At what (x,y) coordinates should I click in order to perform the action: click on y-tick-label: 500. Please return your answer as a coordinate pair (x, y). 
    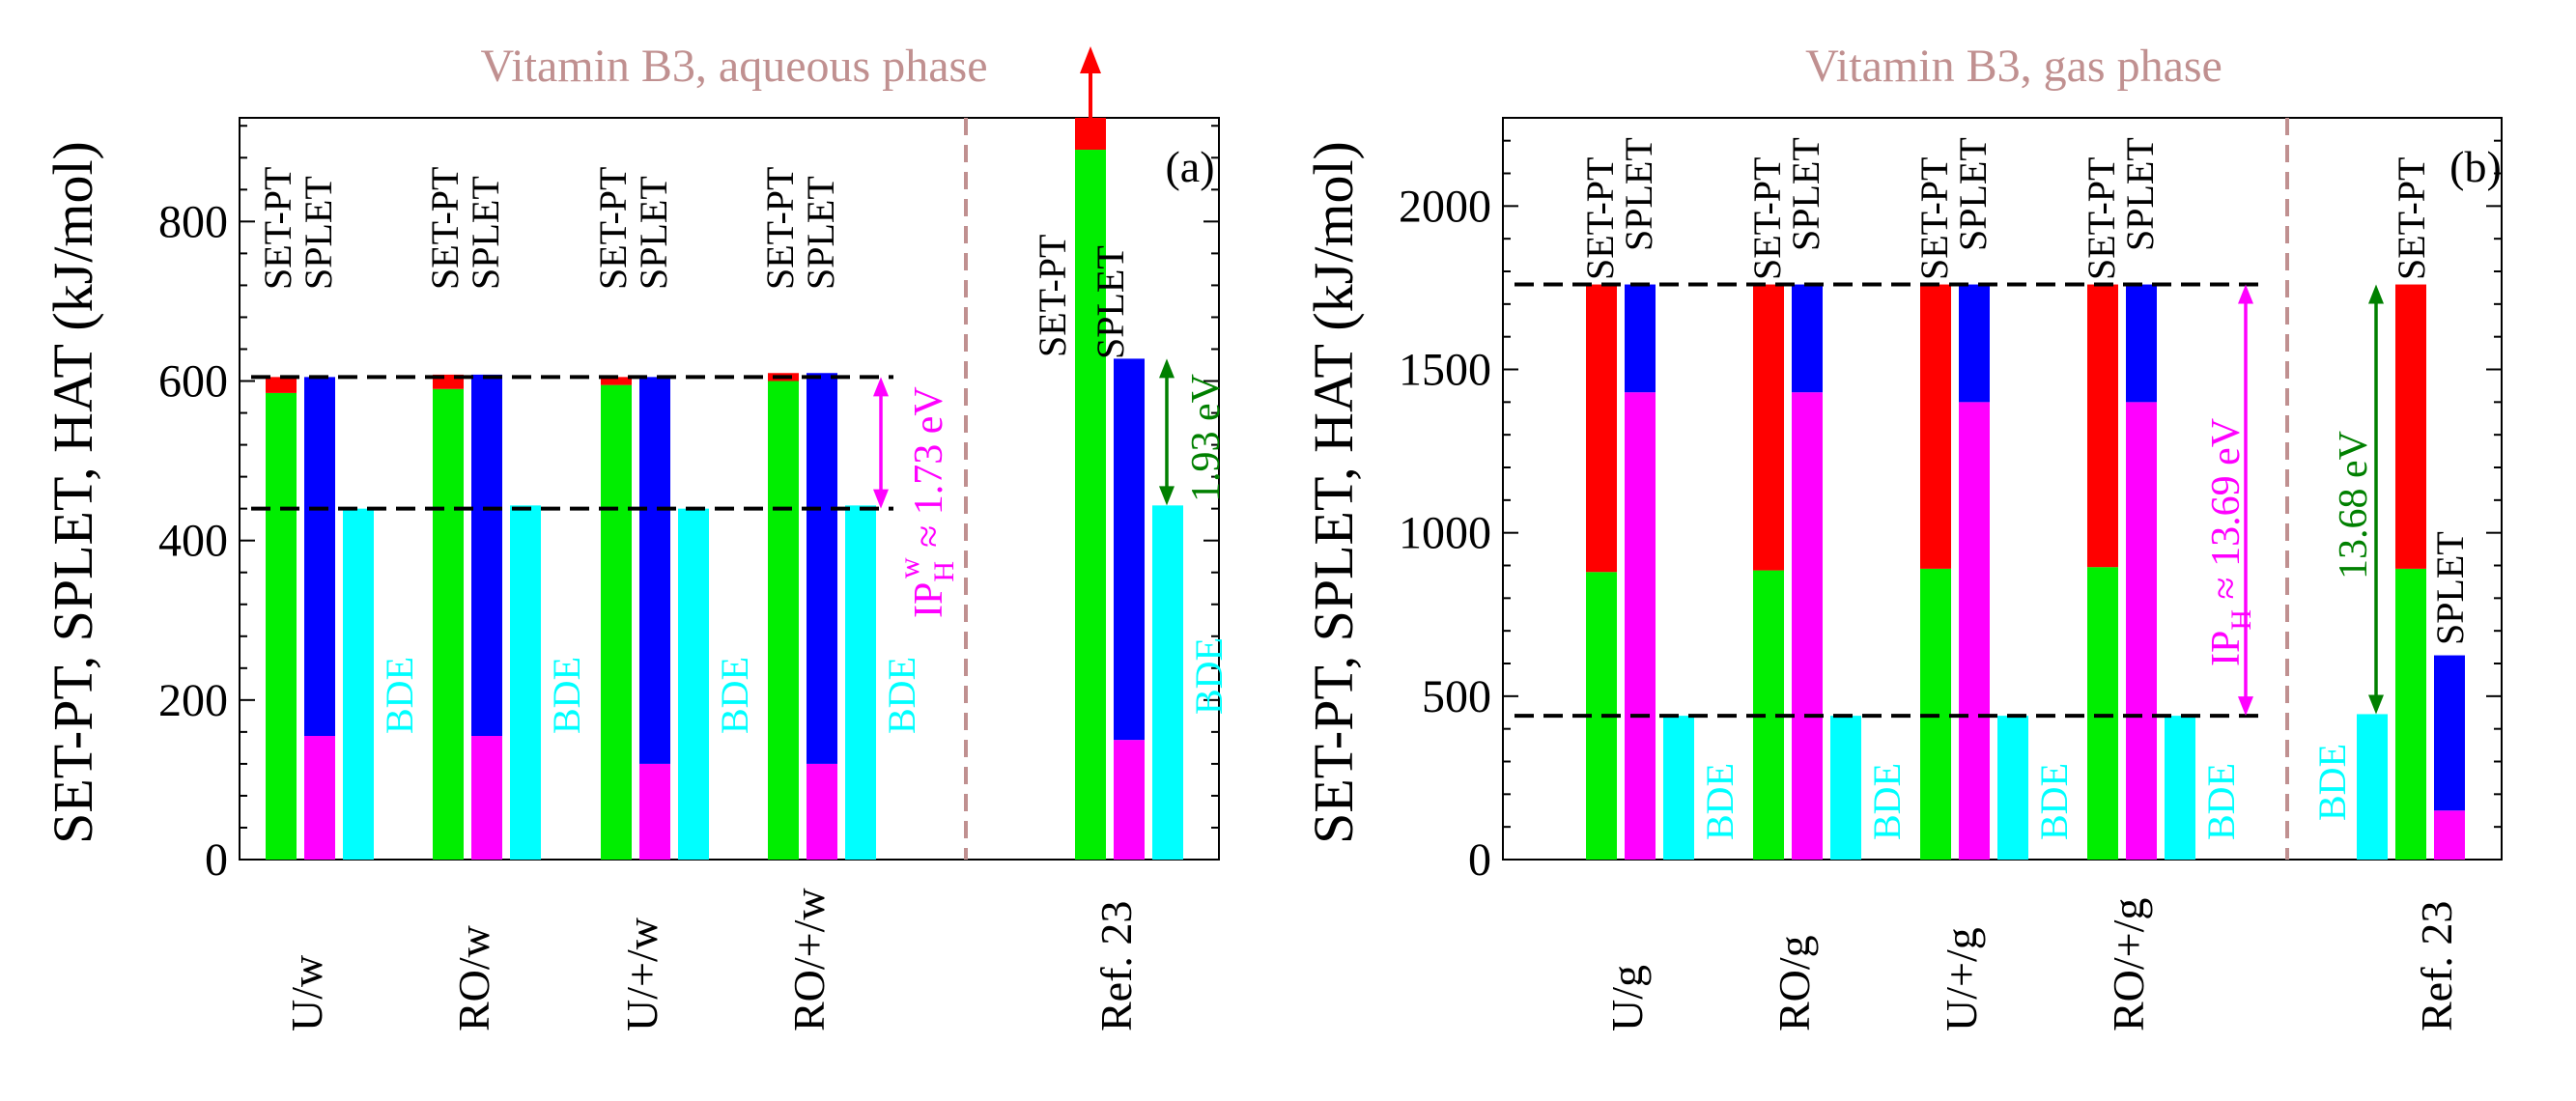
    Looking at the image, I should click on (1456, 696).